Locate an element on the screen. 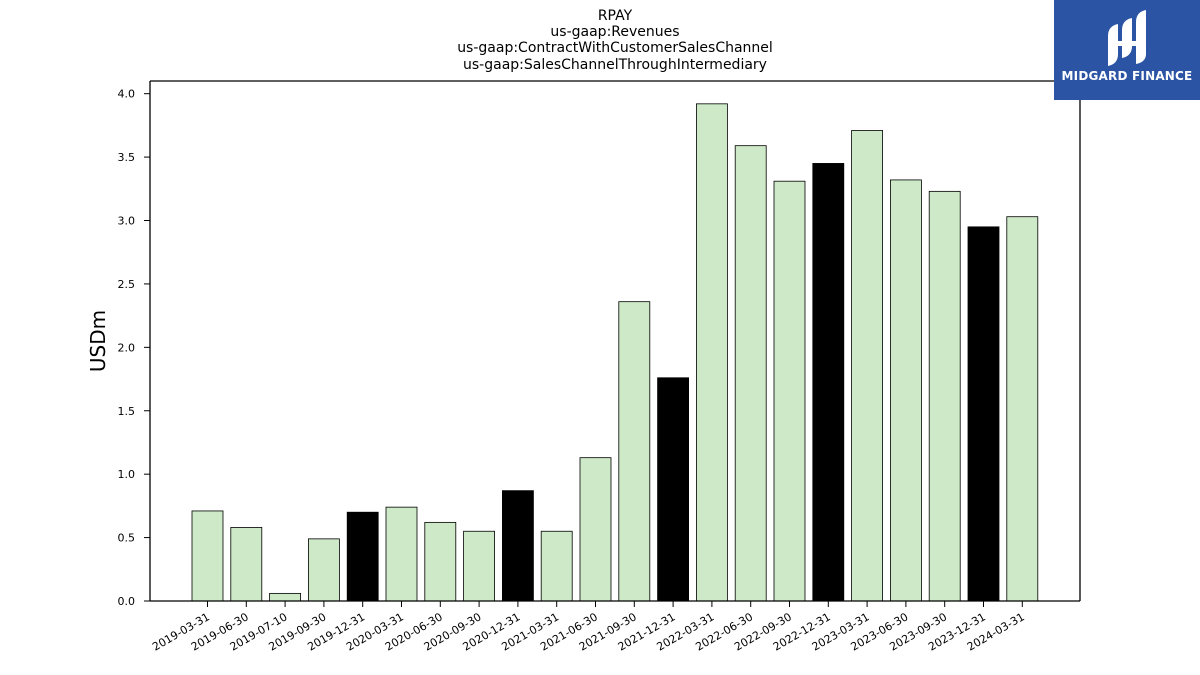 The height and width of the screenshot is (675, 1200). y-tick-label: 1.0 is located at coordinates (127, 474).